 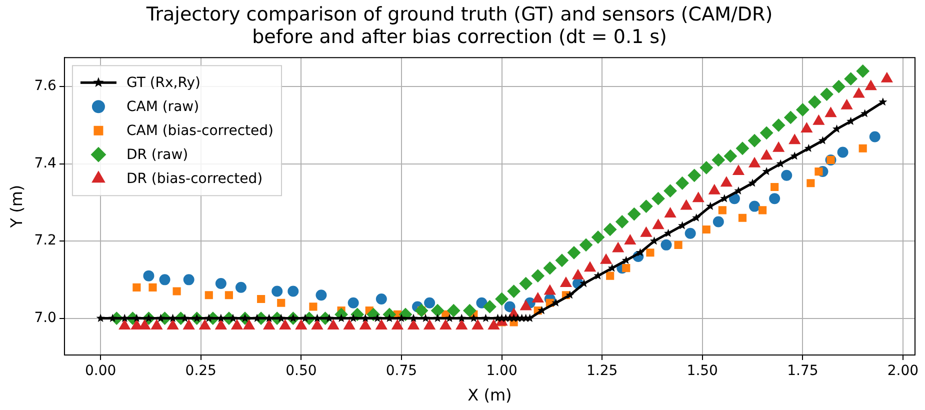 I want to click on x-tick-label: 0.50, so click(x=301, y=371).